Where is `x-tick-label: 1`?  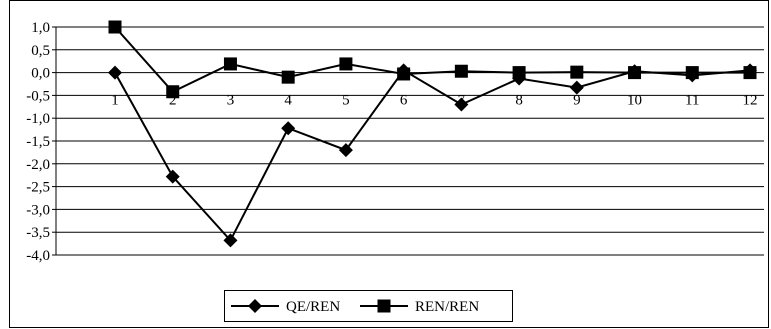
x-tick-label: 1 is located at coordinates (115, 101).